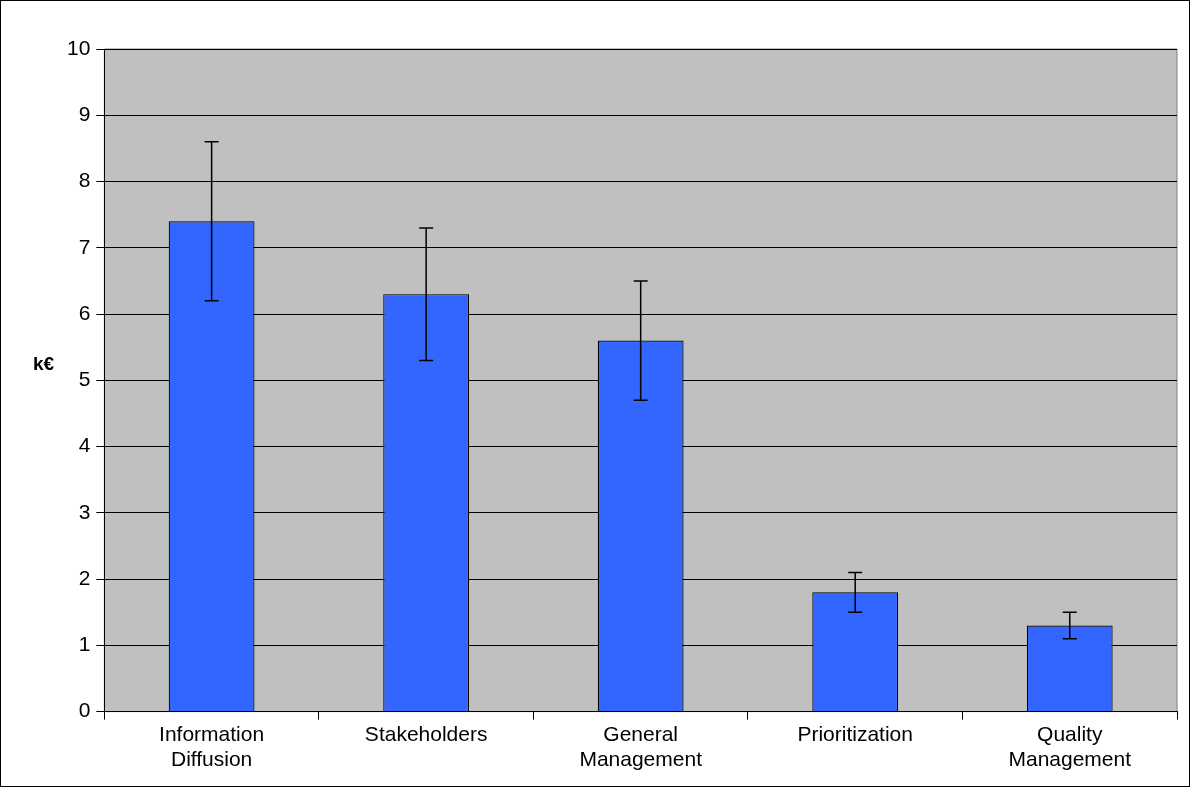 The image size is (1190, 787). What do you see at coordinates (426, 733) in the screenshot?
I see `x-tick-label: Stakeholders` at bounding box center [426, 733].